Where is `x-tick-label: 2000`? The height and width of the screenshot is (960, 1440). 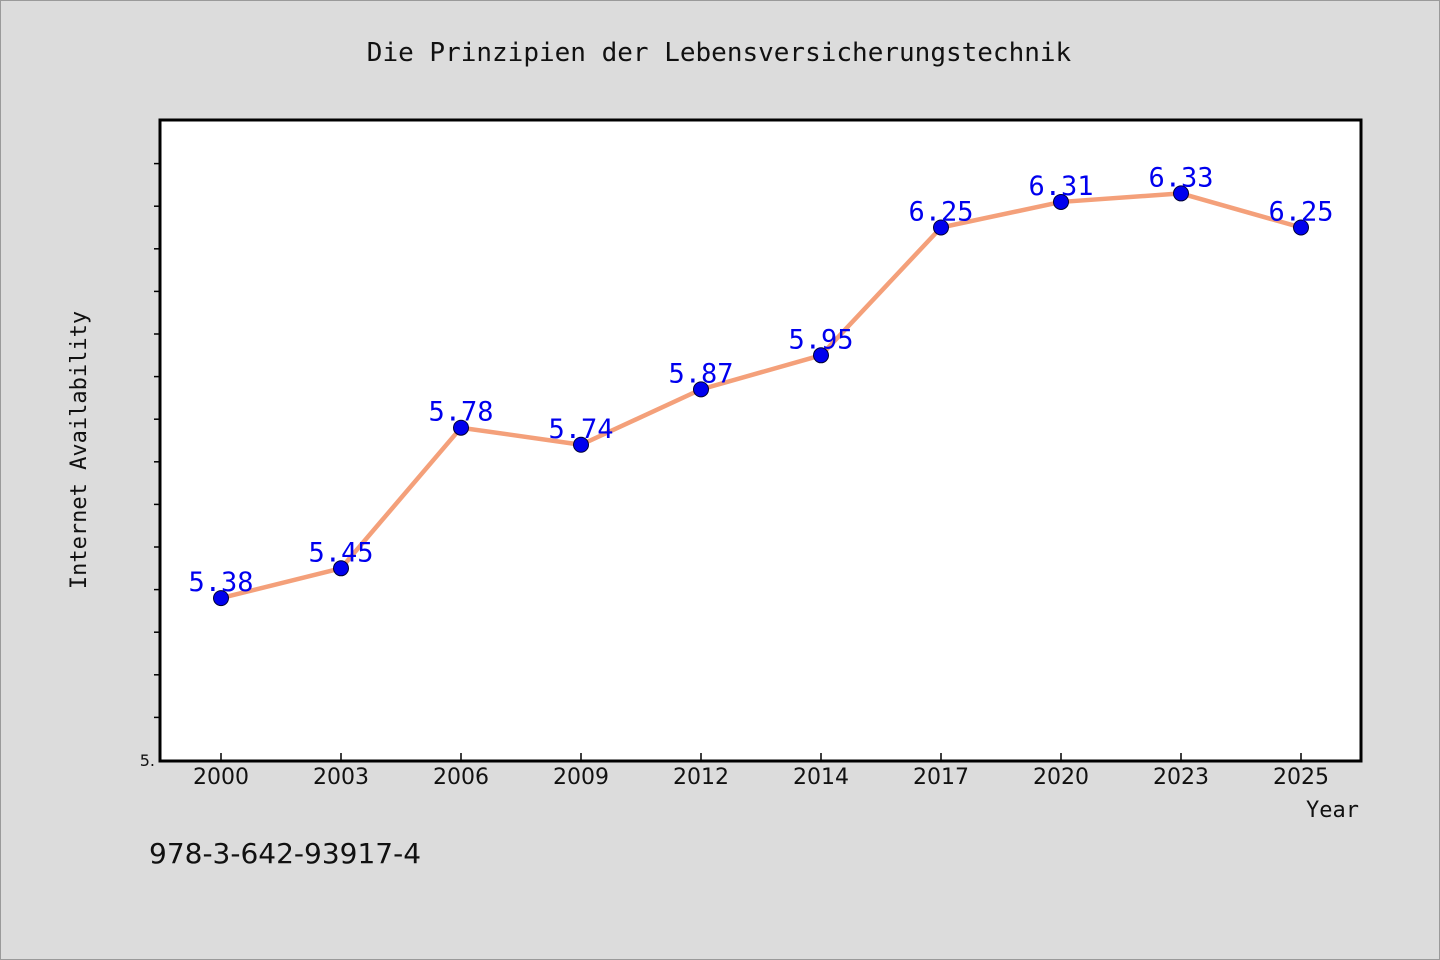 x-tick-label: 2000 is located at coordinates (221, 777).